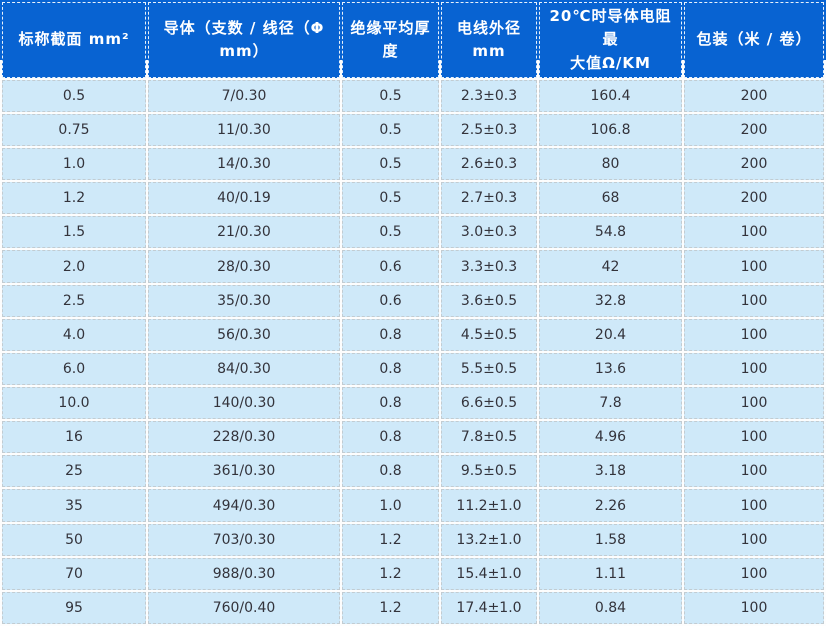 The image size is (830, 631). I want to click on cell-nominal-cross-section: 4.0, so click(74, 334).